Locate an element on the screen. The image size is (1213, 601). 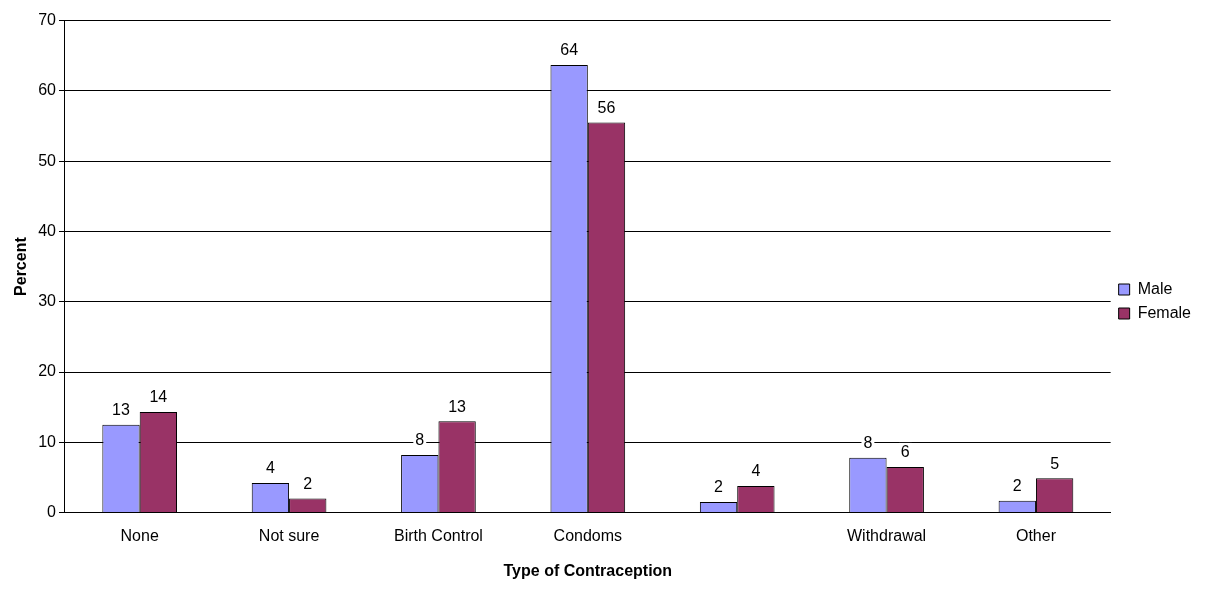
x-tick-label: Withdrawal is located at coordinates (887, 535).